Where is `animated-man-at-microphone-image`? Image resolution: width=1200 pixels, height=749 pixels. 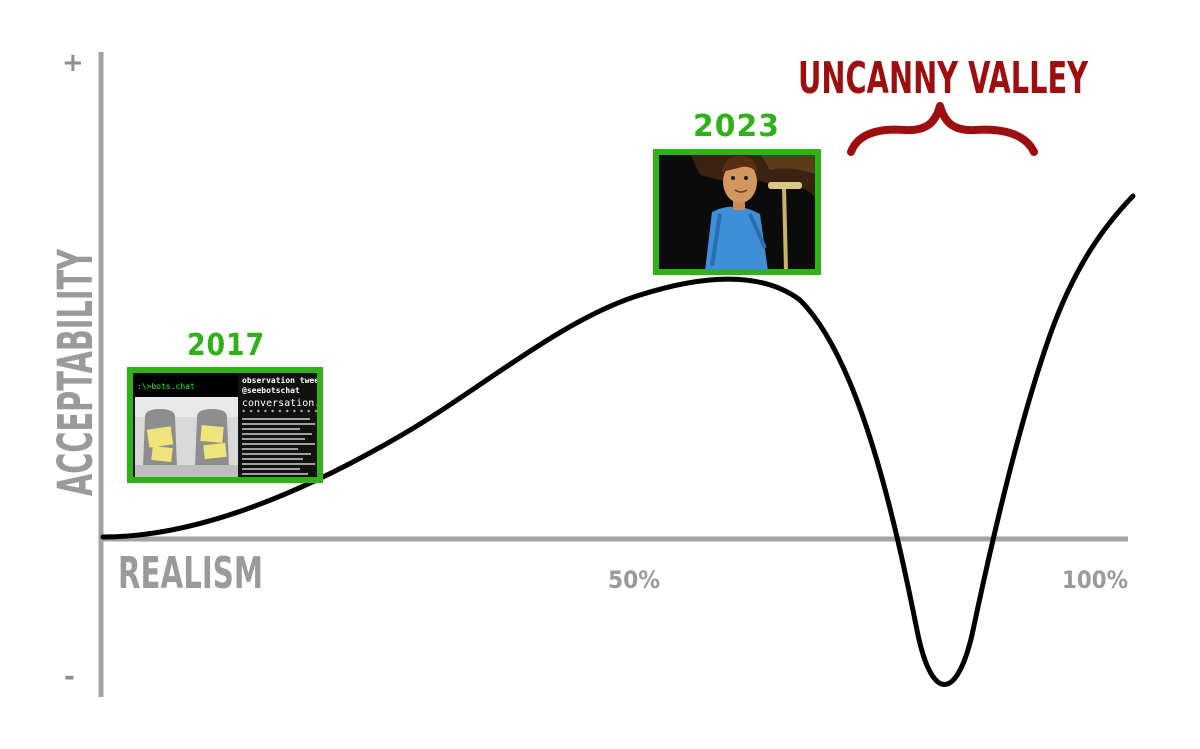
animated-man-at-microphone-image is located at coordinates (737, 212).